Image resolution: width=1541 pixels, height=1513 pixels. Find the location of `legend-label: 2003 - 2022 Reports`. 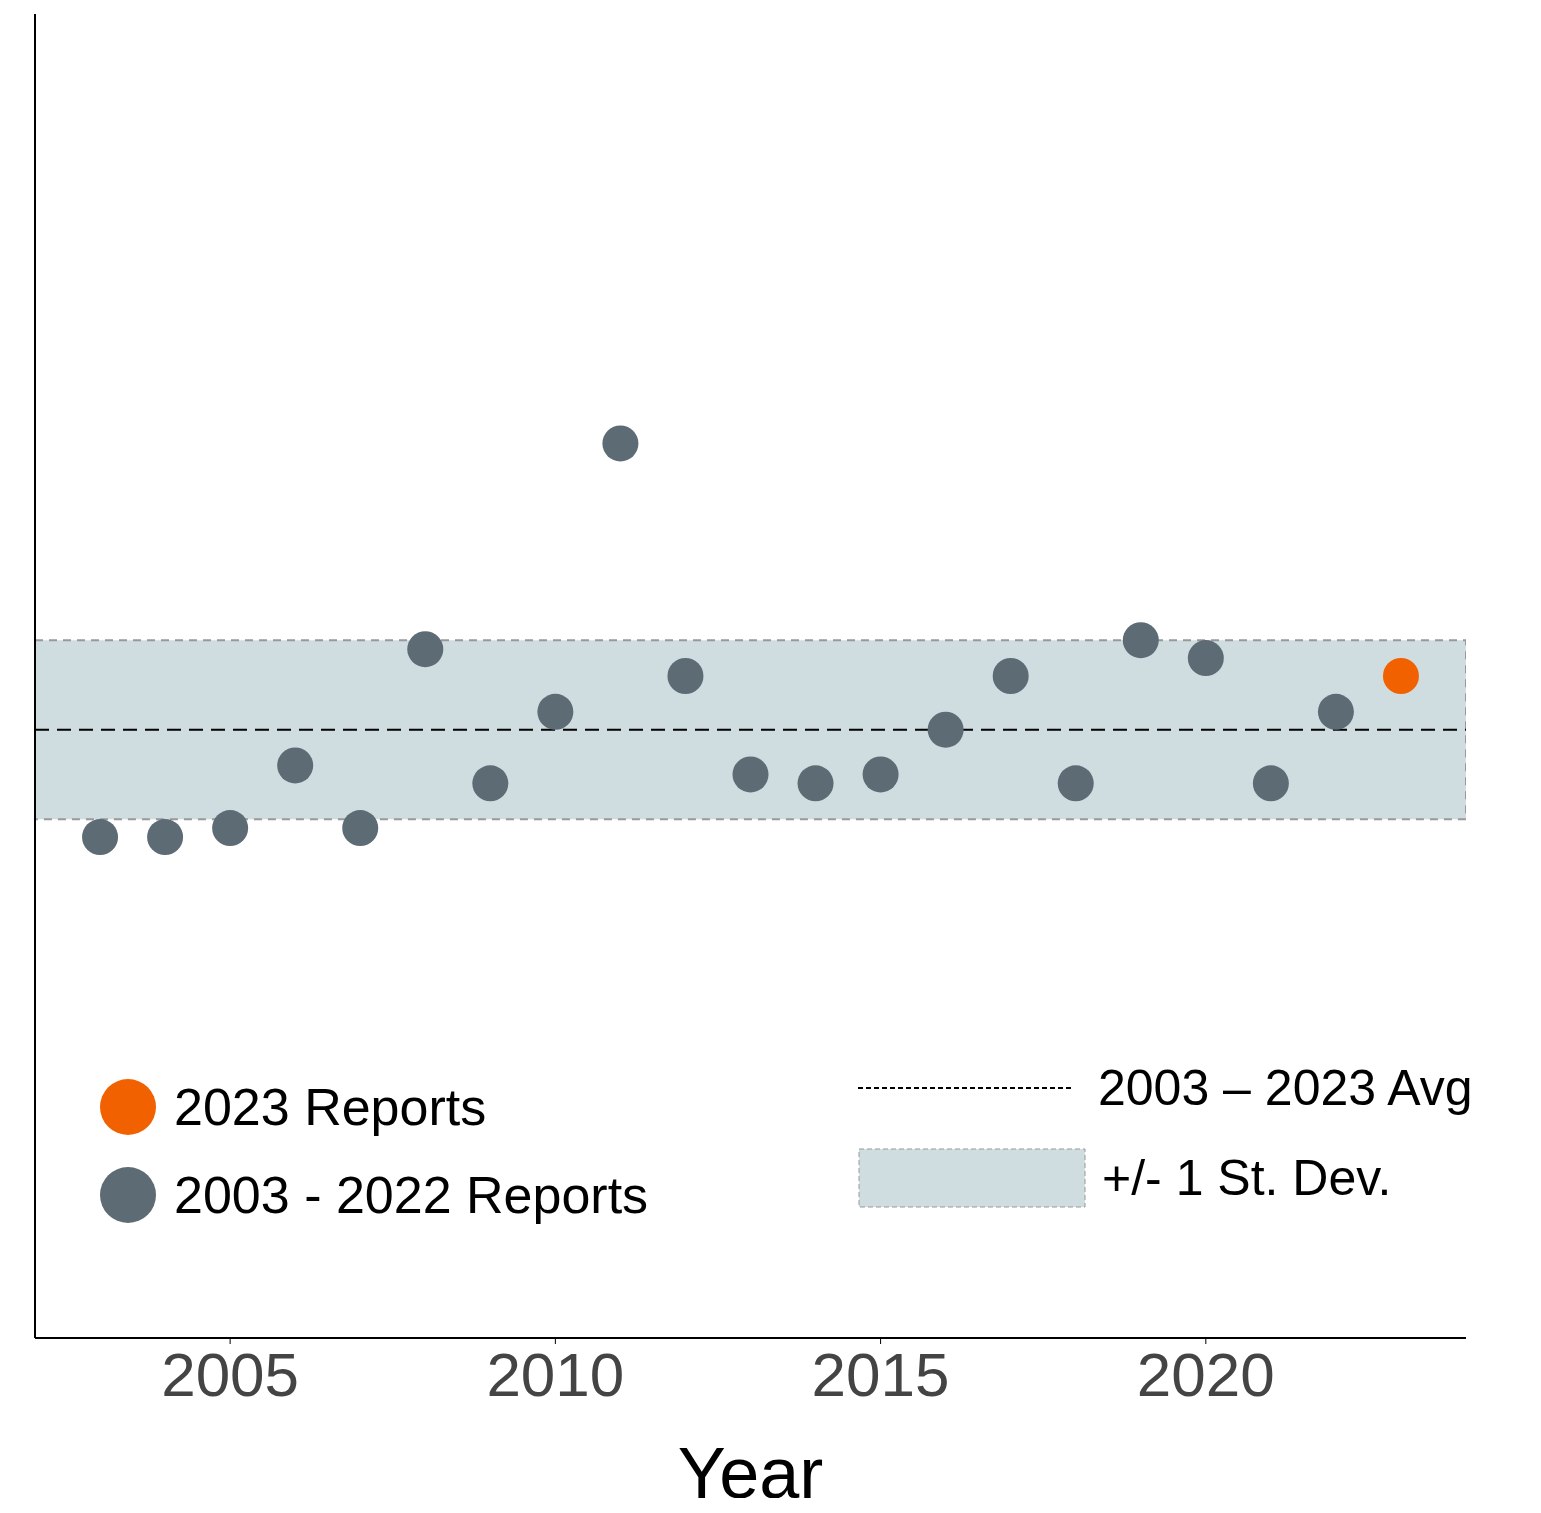

legend-label: 2003 - 2022 Reports is located at coordinates (411, 1195).